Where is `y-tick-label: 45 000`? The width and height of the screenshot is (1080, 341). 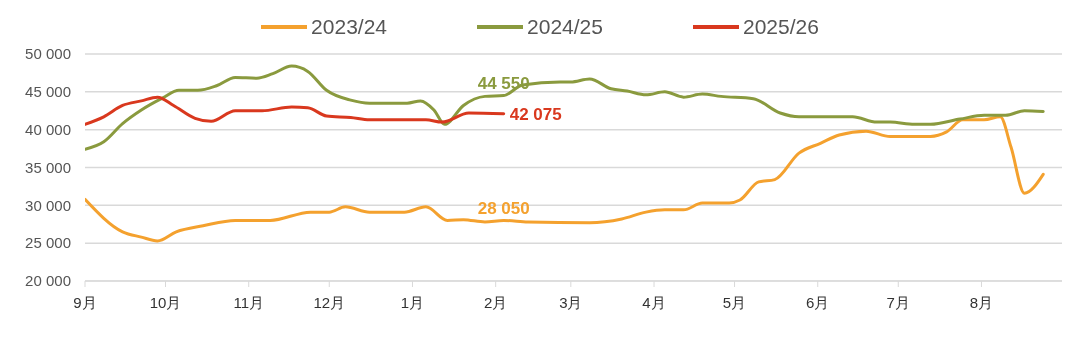 y-tick-label: 45 000 is located at coordinates (48, 92).